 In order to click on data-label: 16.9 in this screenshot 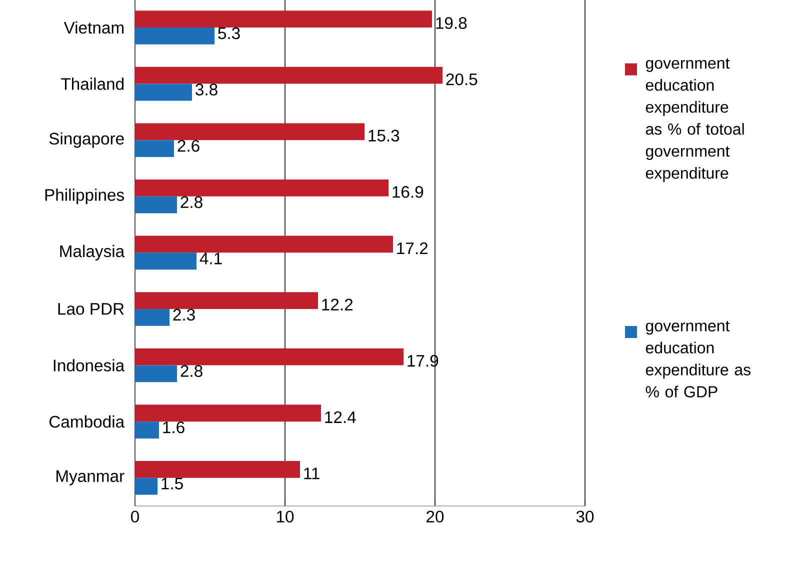, I will do `click(408, 192)`.